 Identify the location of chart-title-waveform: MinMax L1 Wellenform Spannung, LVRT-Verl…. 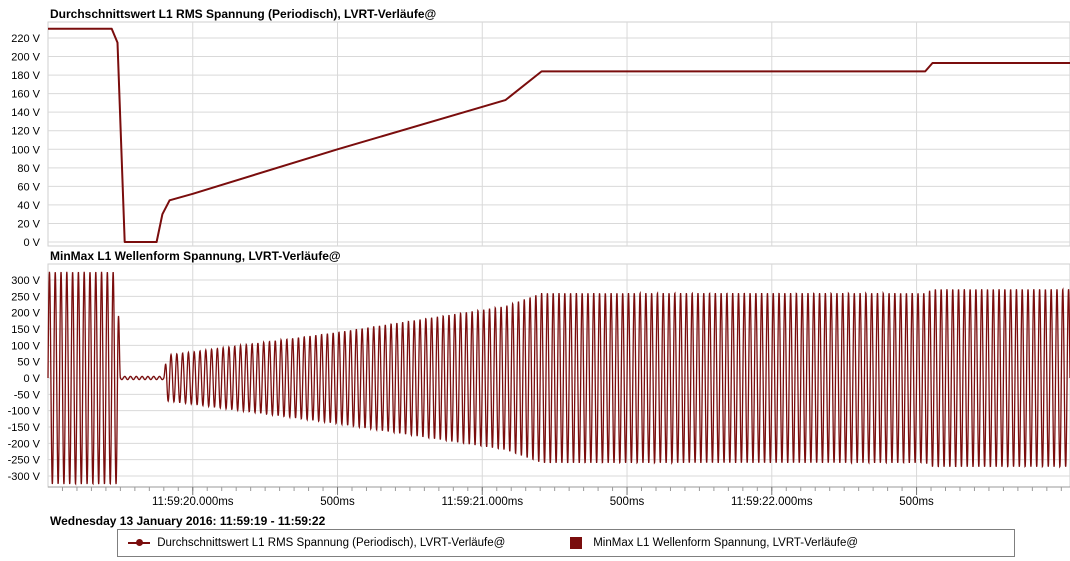
(195, 256).